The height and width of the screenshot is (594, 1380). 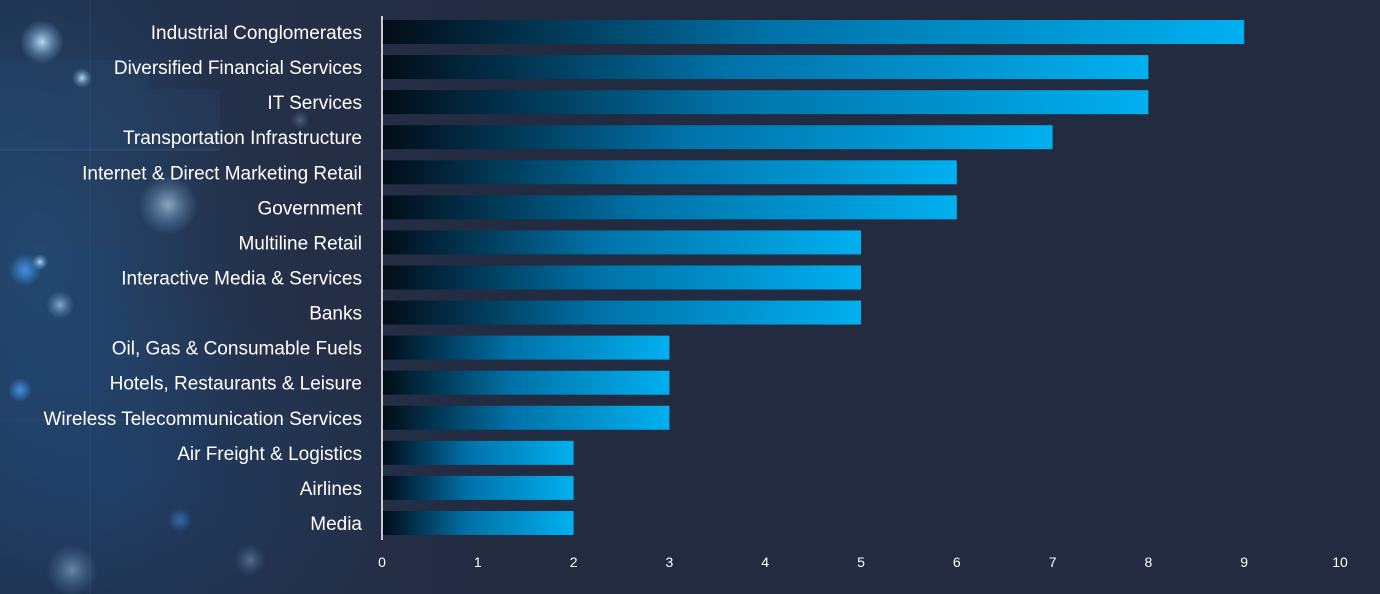 I want to click on category-label-hotels-restaurants-leisure: Hotels, Restaurants & Leisure, so click(x=236, y=384).